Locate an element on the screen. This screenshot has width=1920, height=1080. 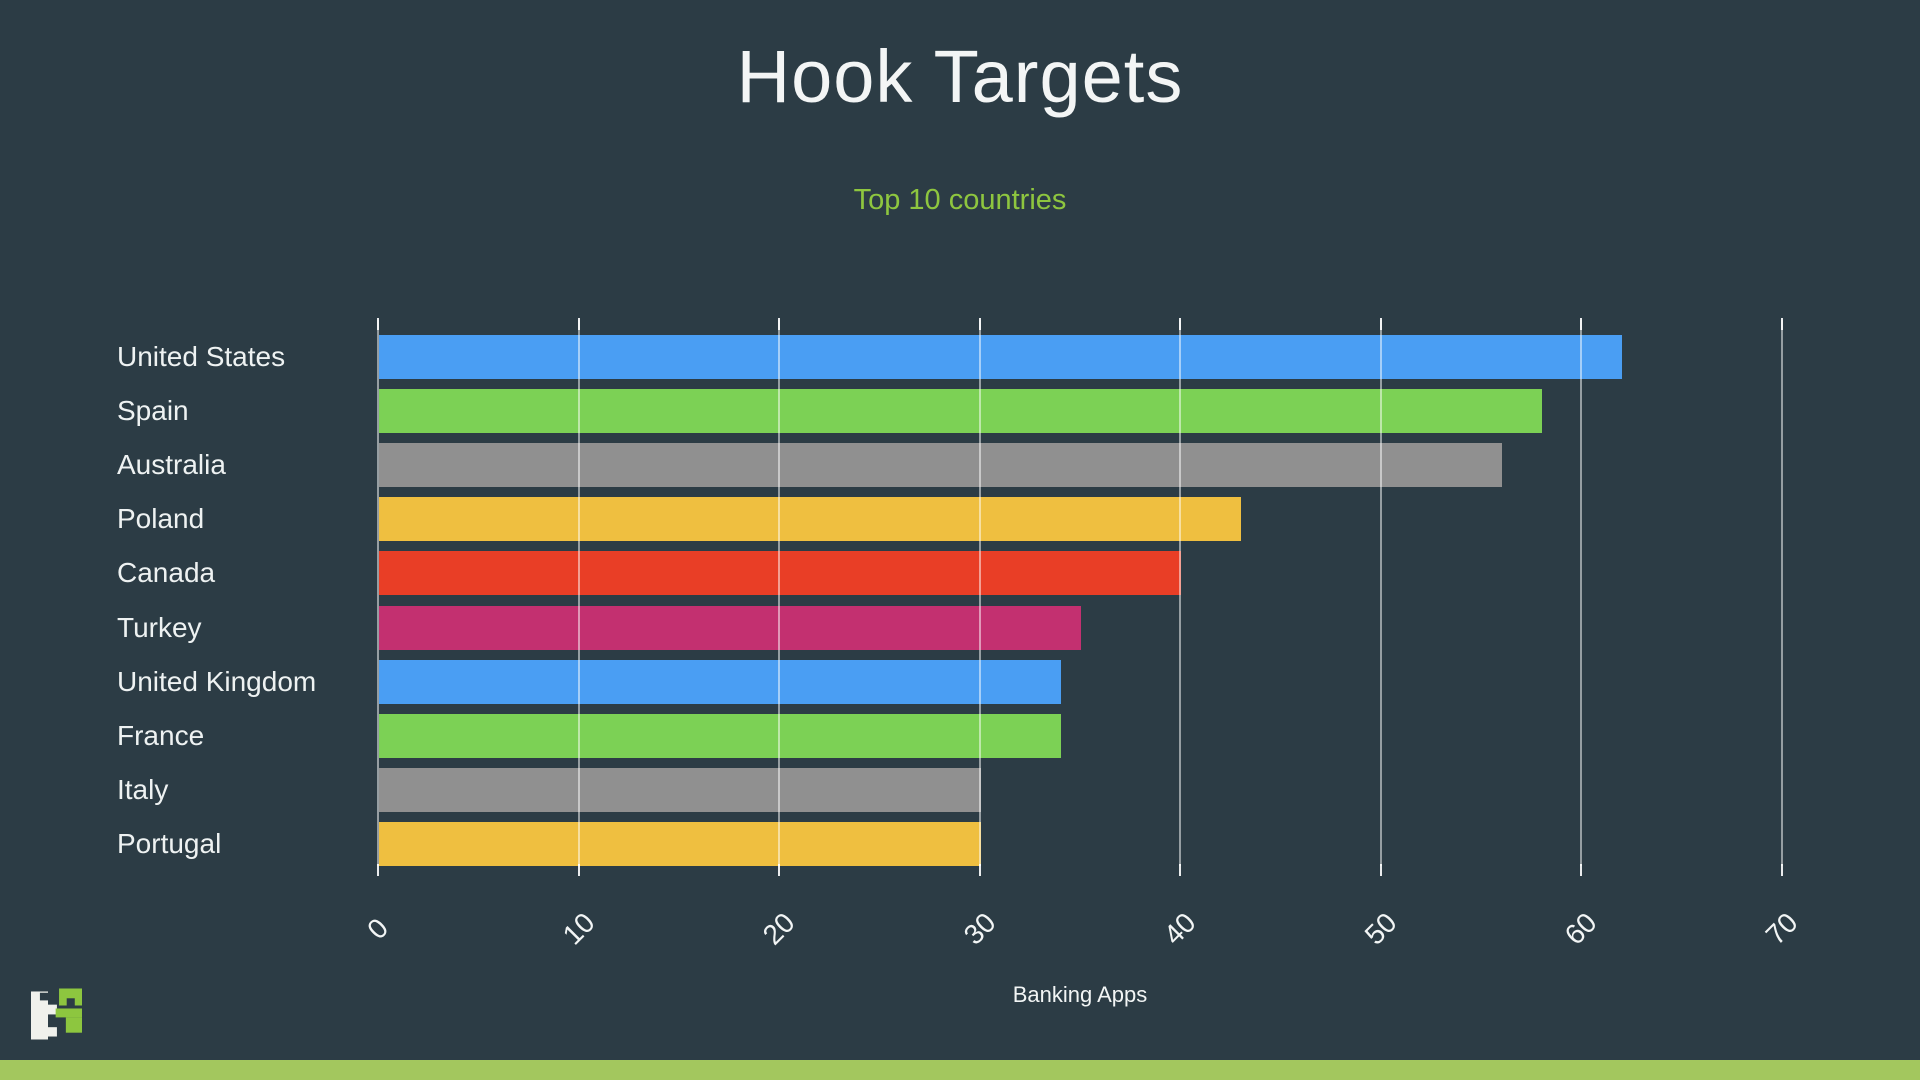
footer-accent-bar is located at coordinates (960, 1070).